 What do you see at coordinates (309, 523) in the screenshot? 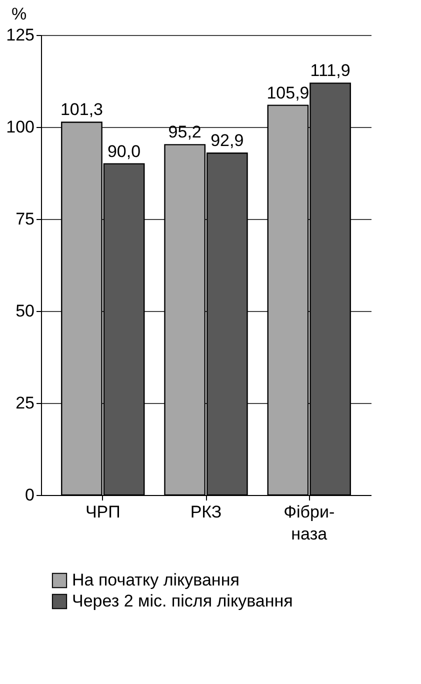
I see `x-tick-label: Фібри- наза` at bounding box center [309, 523].